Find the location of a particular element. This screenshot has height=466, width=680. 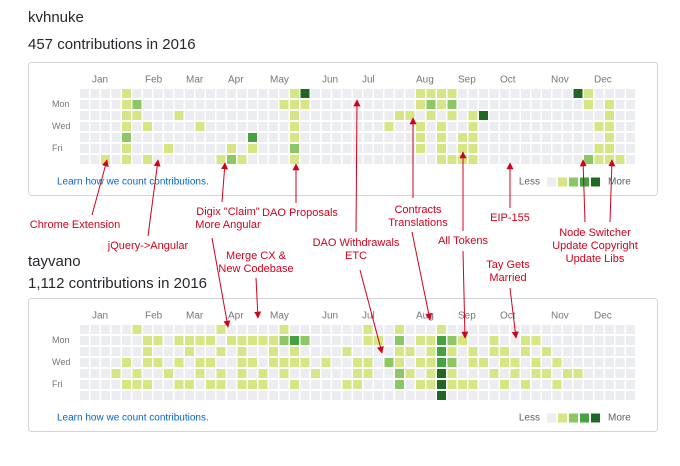

month-label: Sep is located at coordinates (467, 80).